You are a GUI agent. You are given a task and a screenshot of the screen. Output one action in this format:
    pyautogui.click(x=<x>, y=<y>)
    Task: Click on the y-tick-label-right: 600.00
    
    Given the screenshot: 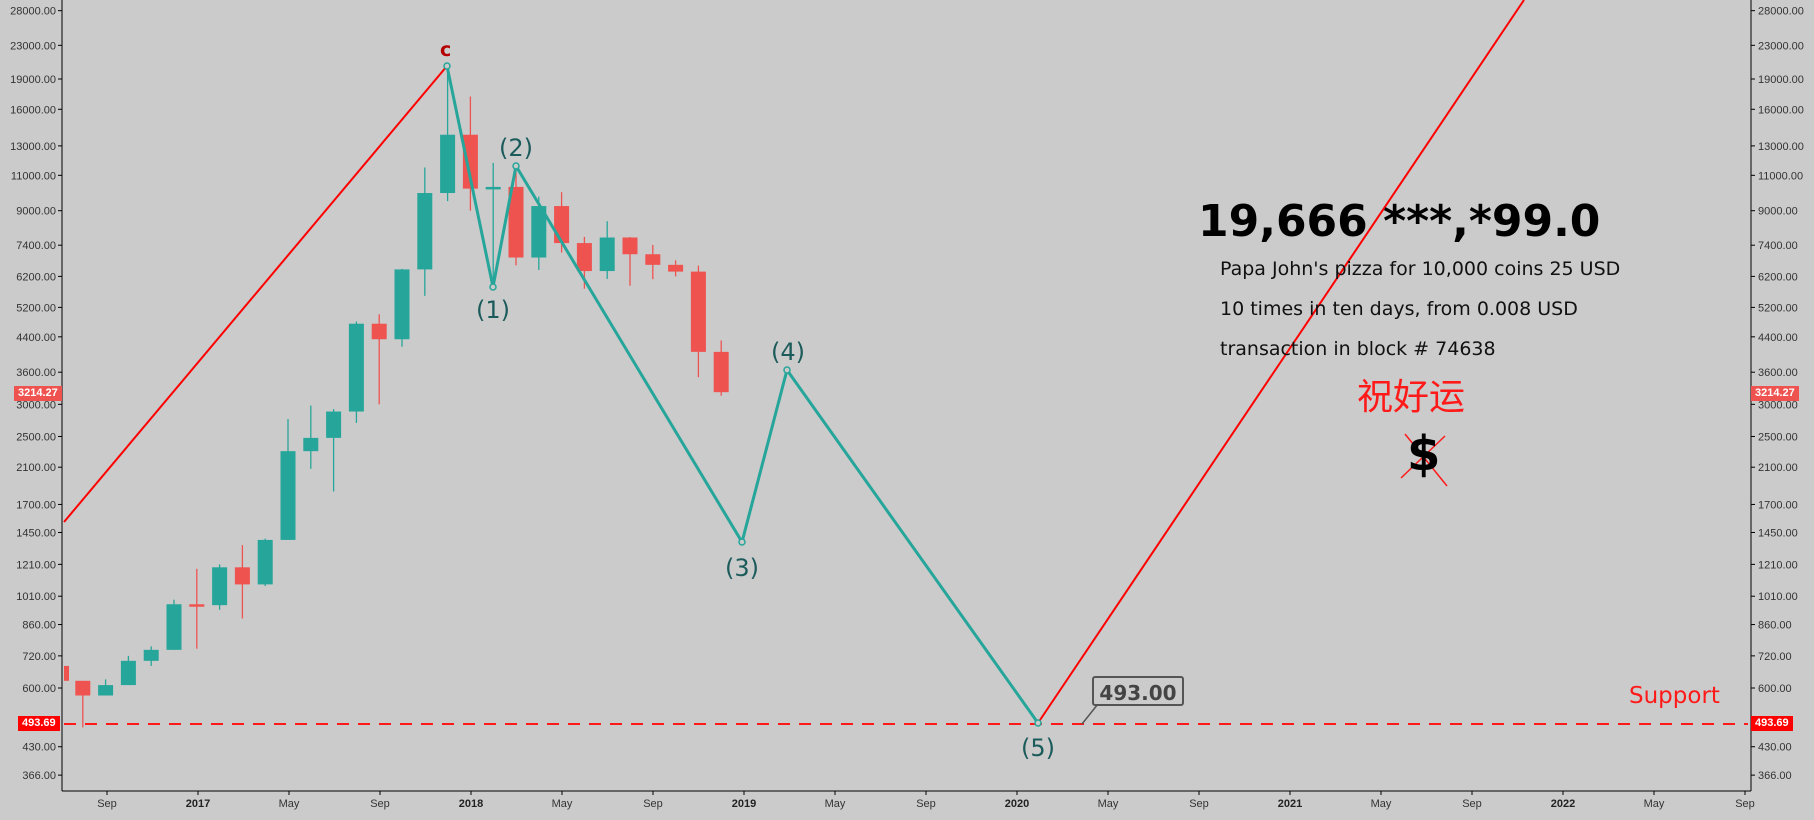 What is the action you would take?
    pyautogui.click(x=1775, y=689)
    